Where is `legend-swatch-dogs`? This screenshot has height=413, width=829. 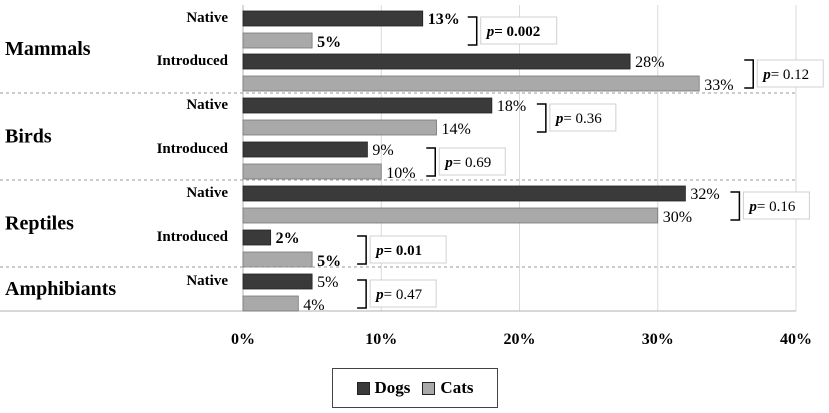
legend-swatch-dogs is located at coordinates (363, 388).